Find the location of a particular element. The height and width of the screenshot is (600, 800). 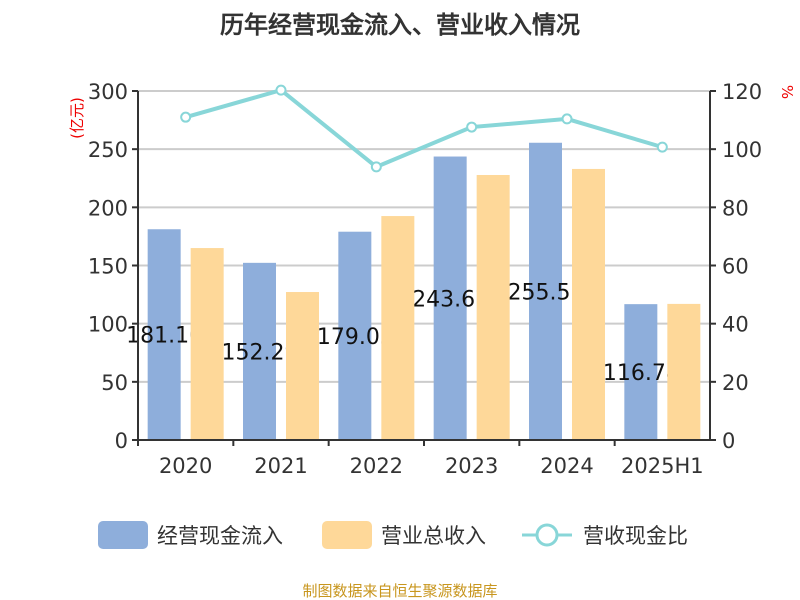

x-tick-label: 2020 is located at coordinates (185, 466).